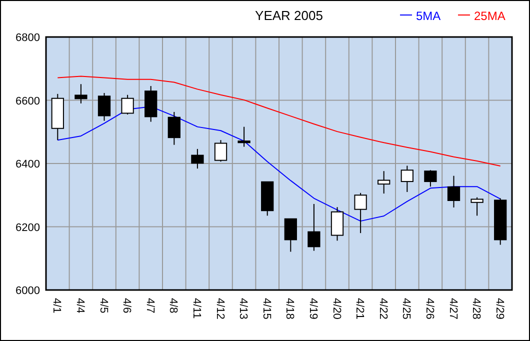  Describe the element at coordinates (80, 306) in the screenshot. I see `x-tick-label: 4/4` at that location.